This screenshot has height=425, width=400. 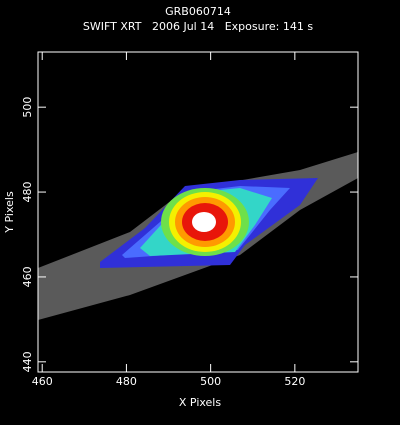 I want to click on y-tick-label: 500, so click(x=27, y=107).